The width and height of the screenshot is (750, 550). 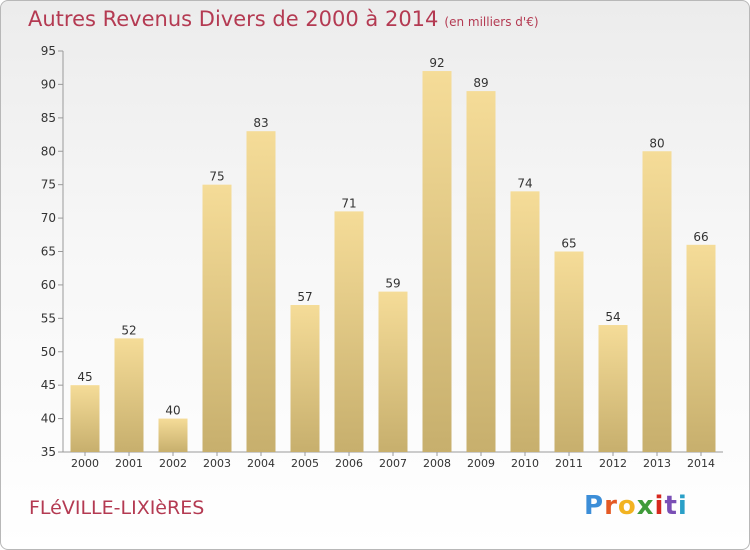 I want to click on bar-value-label: 52, so click(x=128, y=330).